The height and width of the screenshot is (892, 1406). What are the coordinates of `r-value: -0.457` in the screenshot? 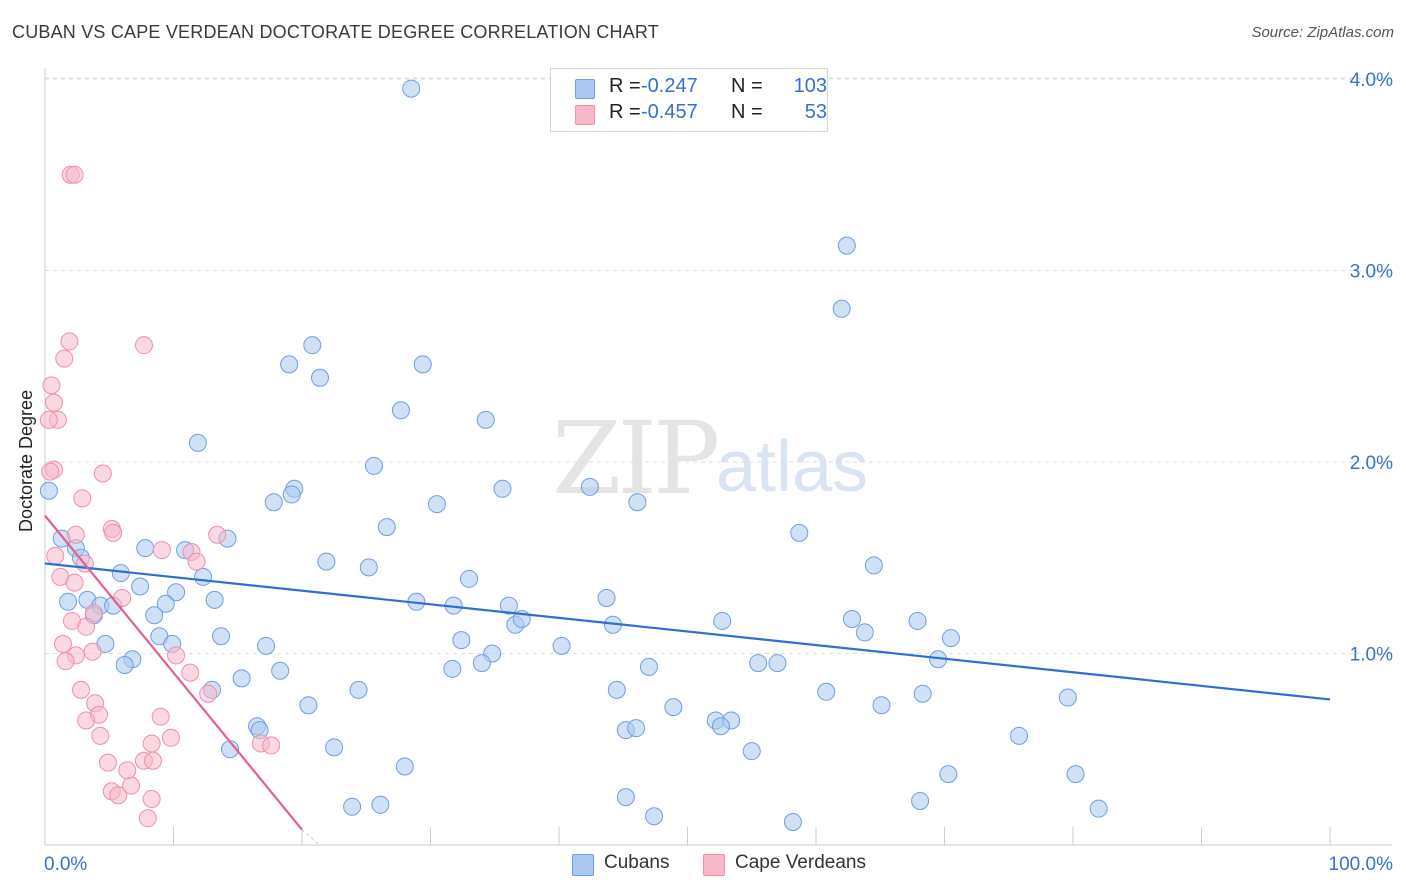 It's located at (669, 112).